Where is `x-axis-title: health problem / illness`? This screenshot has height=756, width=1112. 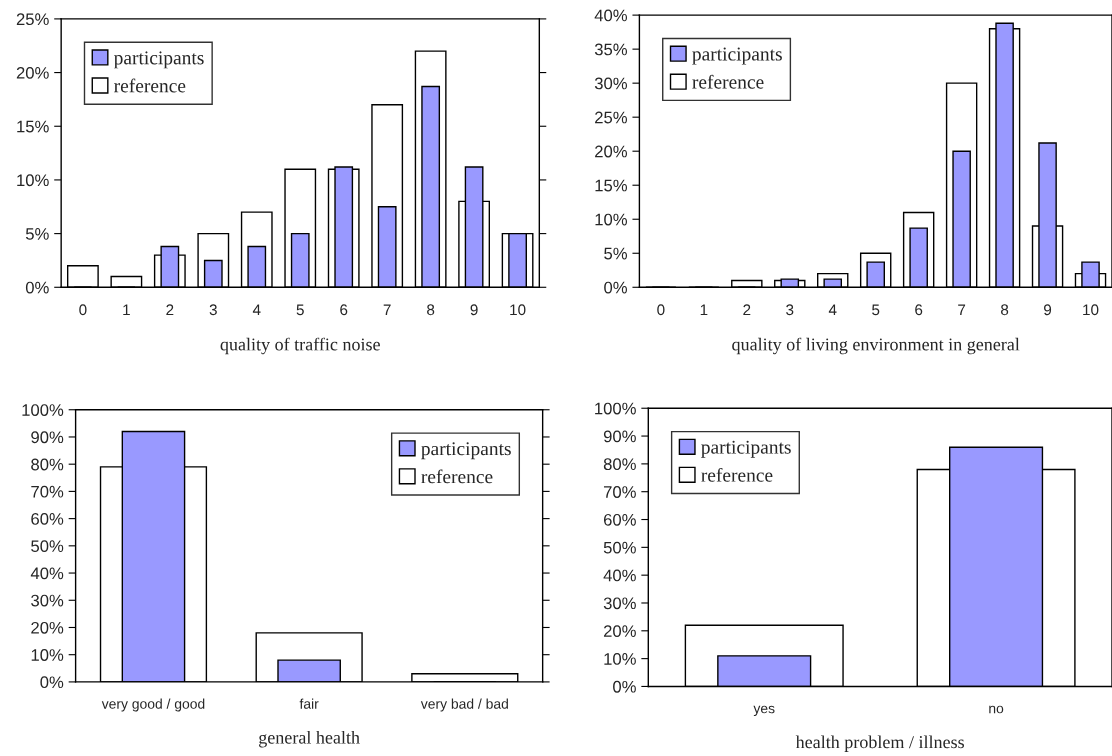 x-axis-title: health problem / illness is located at coordinates (879, 743).